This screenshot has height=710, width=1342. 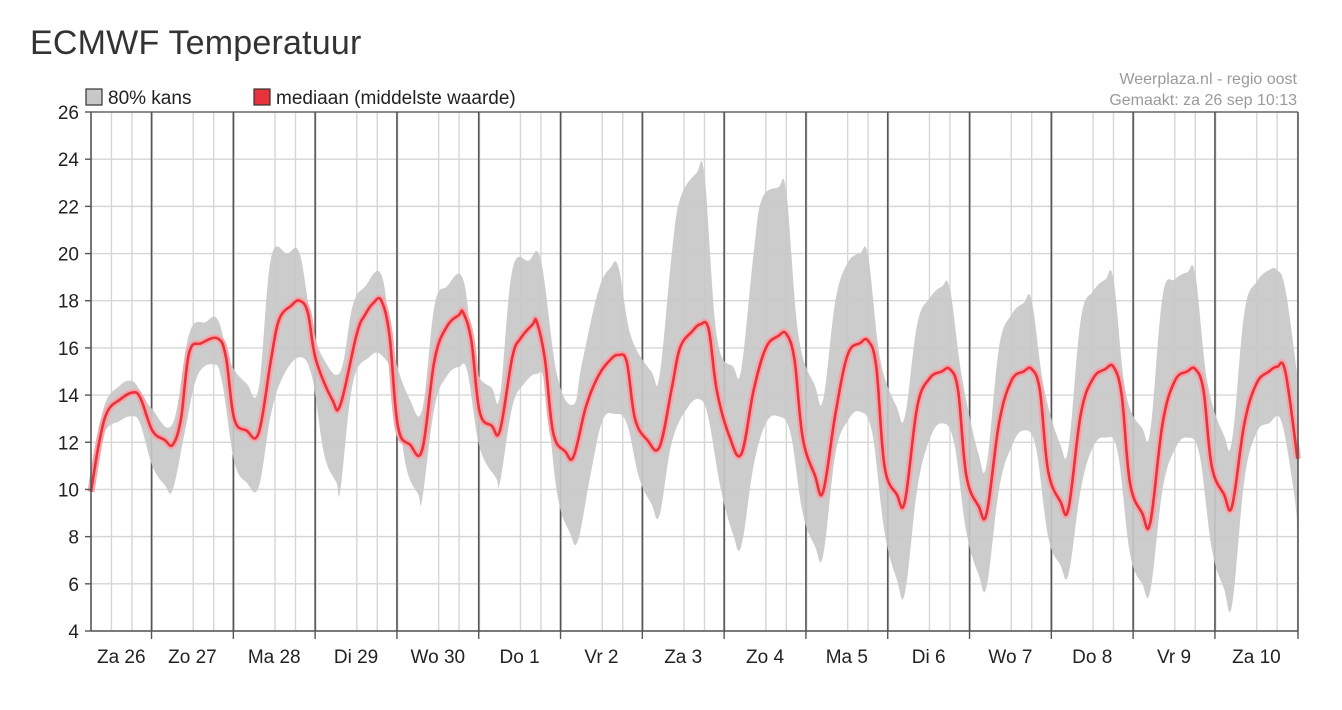 What do you see at coordinates (1174, 657) in the screenshot?
I see `x-tick-label: Vr 9` at bounding box center [1174, 657].